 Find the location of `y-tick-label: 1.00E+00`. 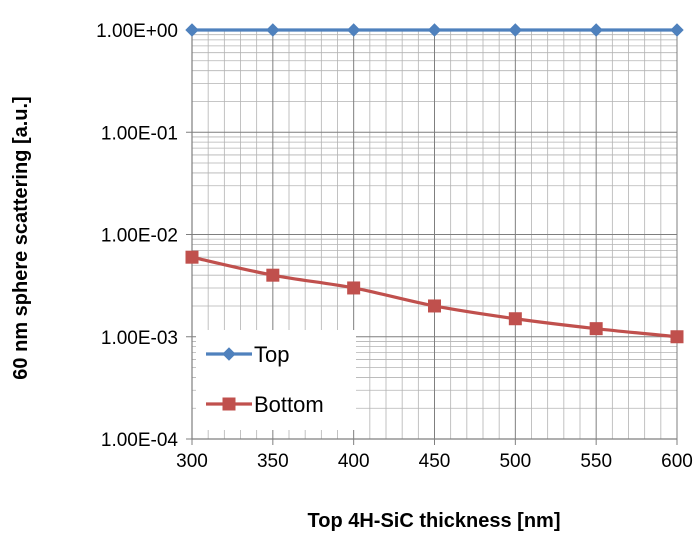

y-tick-label: 1.00E+00 is located at coordinates (137, 31).